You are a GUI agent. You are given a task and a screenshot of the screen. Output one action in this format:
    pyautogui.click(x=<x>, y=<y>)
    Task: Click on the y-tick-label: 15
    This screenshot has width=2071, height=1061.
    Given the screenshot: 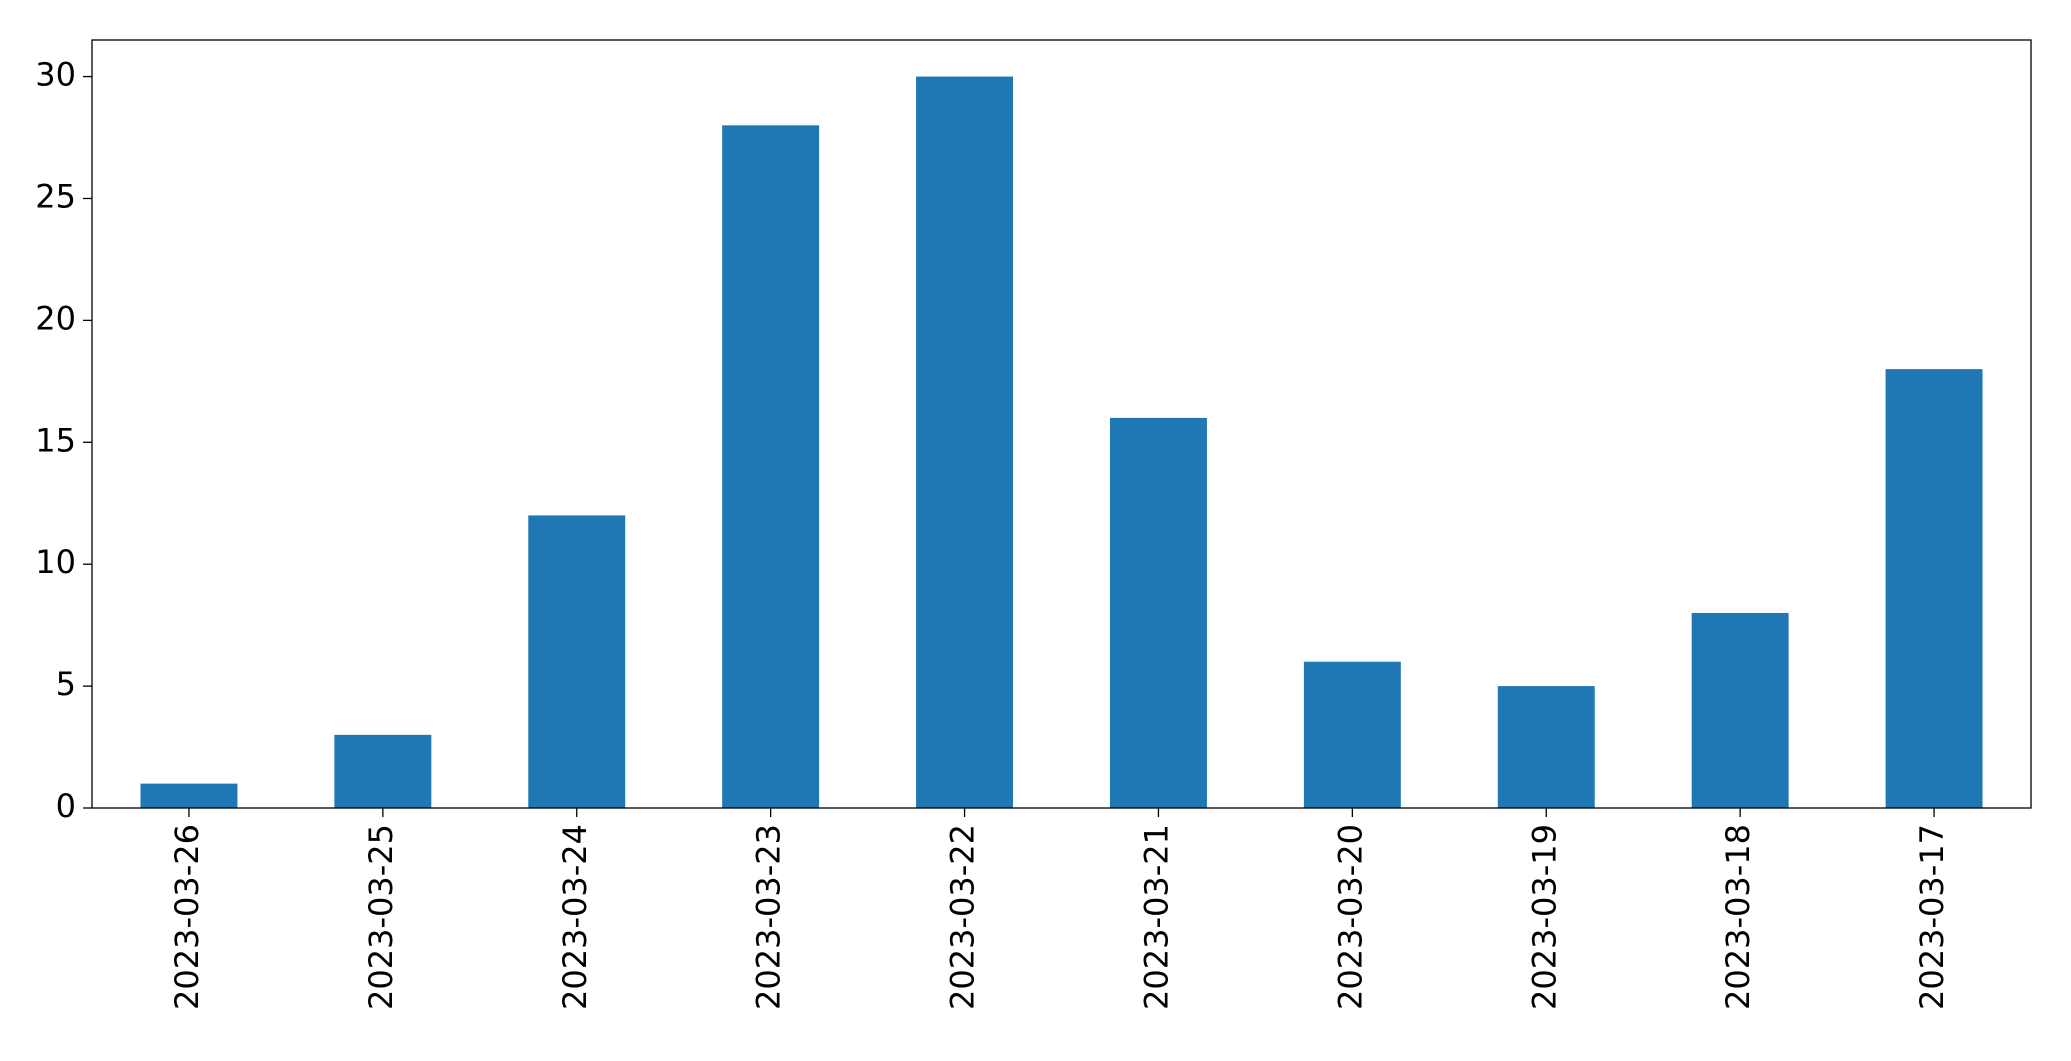 What is the action you would take?
    pyautogui.click(x=55, y=440)
    